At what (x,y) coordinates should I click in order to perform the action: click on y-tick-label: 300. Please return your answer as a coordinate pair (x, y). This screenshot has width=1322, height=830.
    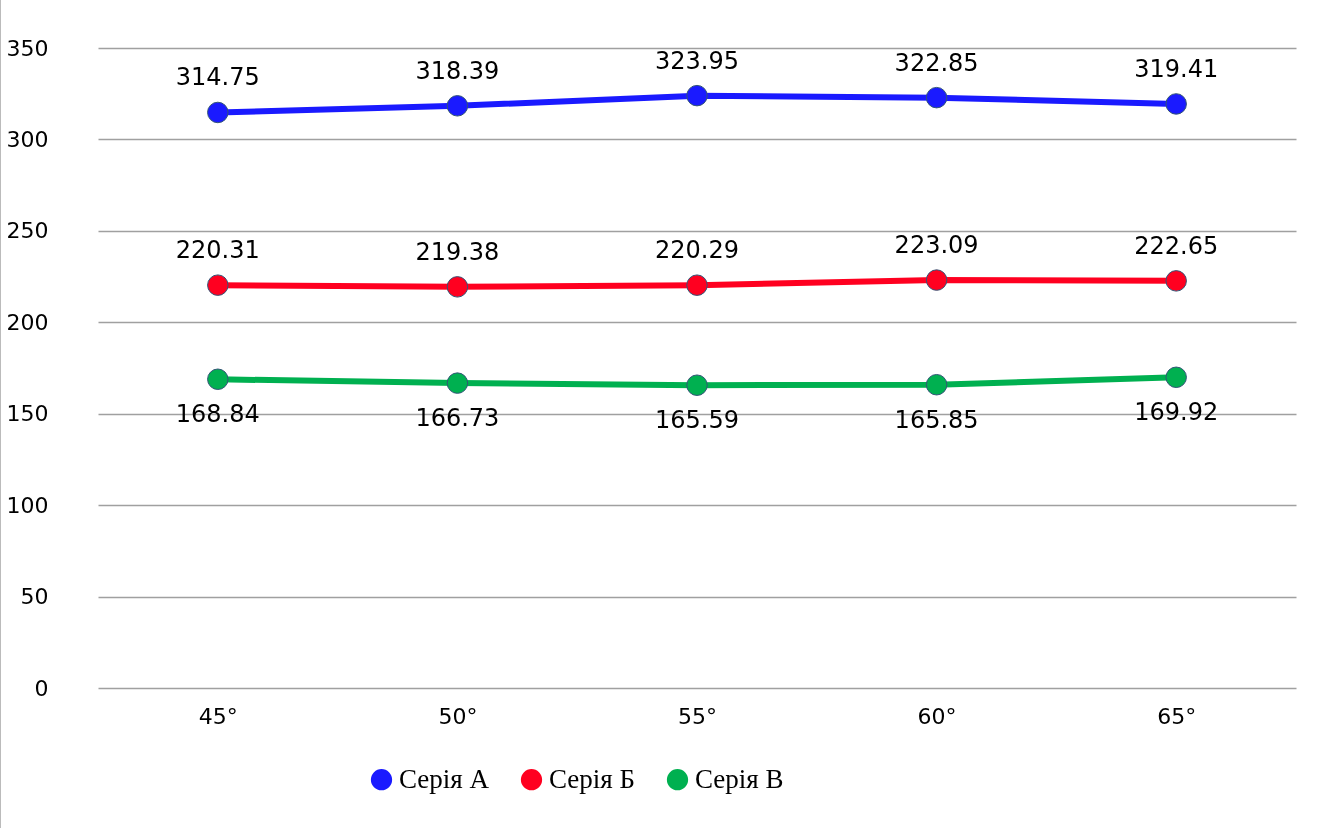
    Looking at the image, I should click on (27, 139).